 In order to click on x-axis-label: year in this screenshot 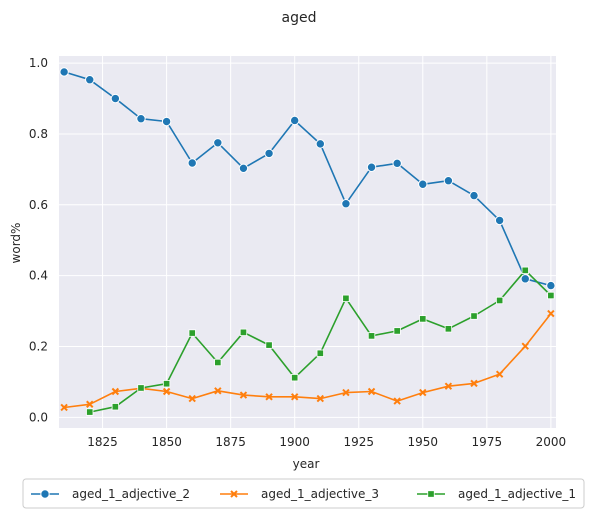, I will do `click(306, 464)`.